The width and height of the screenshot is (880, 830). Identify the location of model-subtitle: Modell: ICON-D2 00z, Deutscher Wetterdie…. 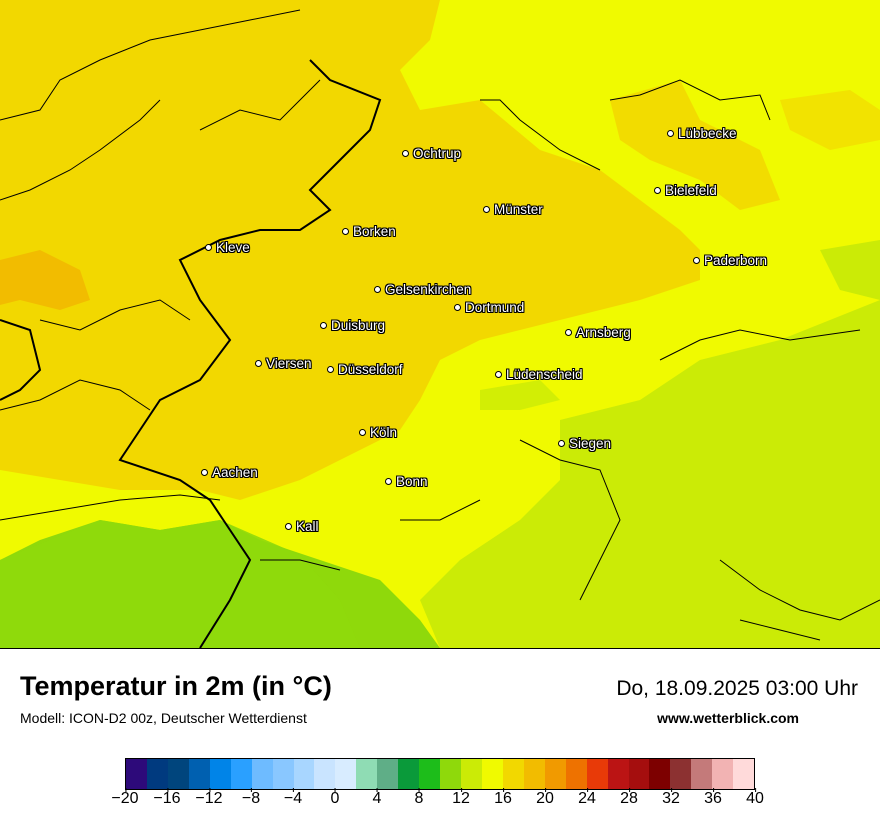
(163, 718).